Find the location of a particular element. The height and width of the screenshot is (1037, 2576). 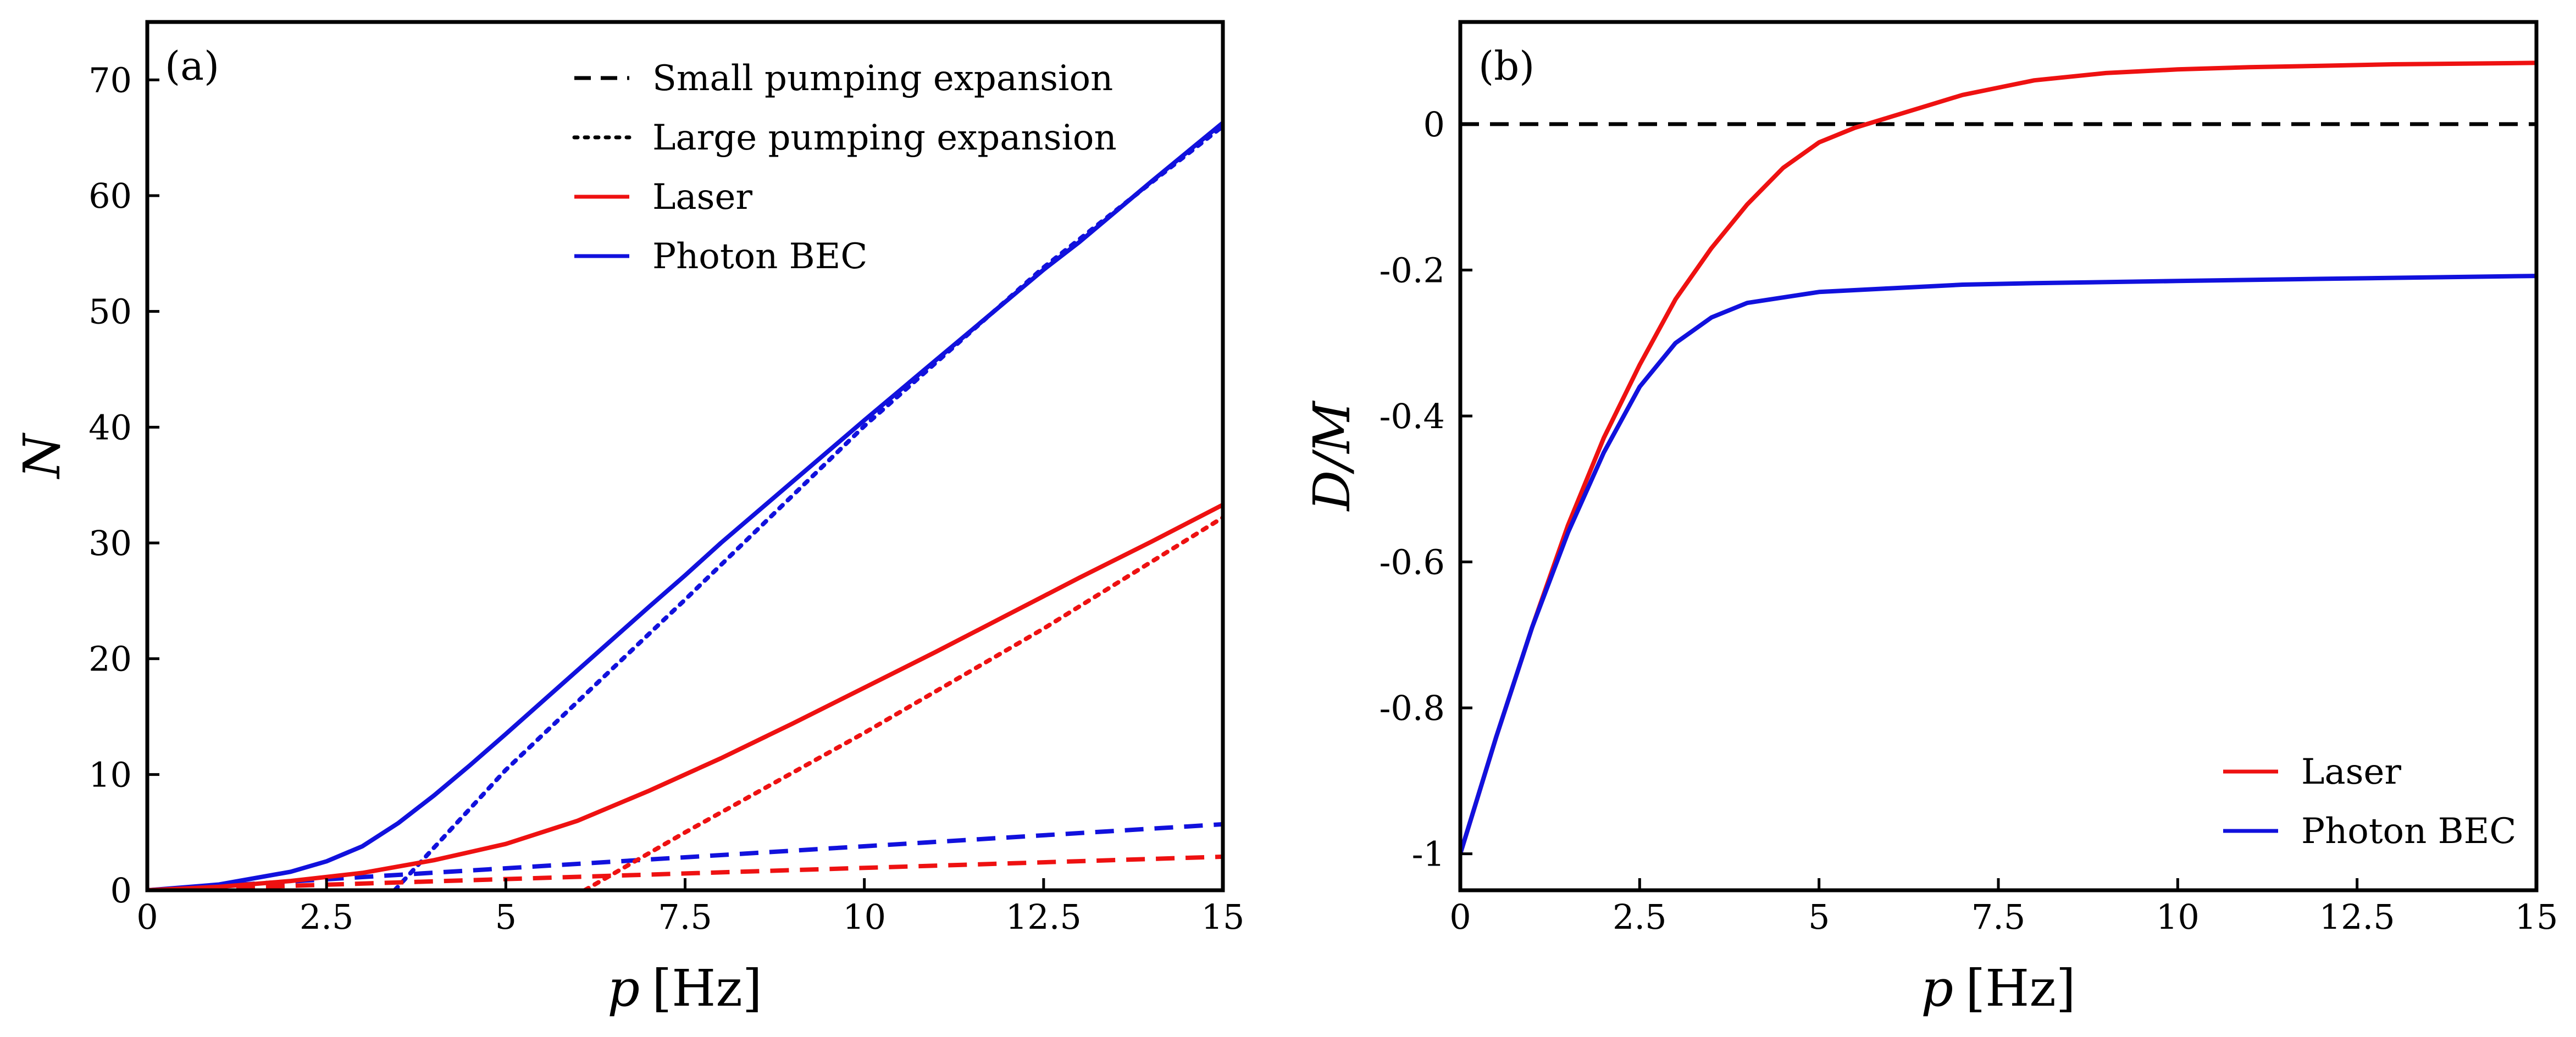

panel-a-xtick-label: 12.5 is located at coordinates (1044, 917).